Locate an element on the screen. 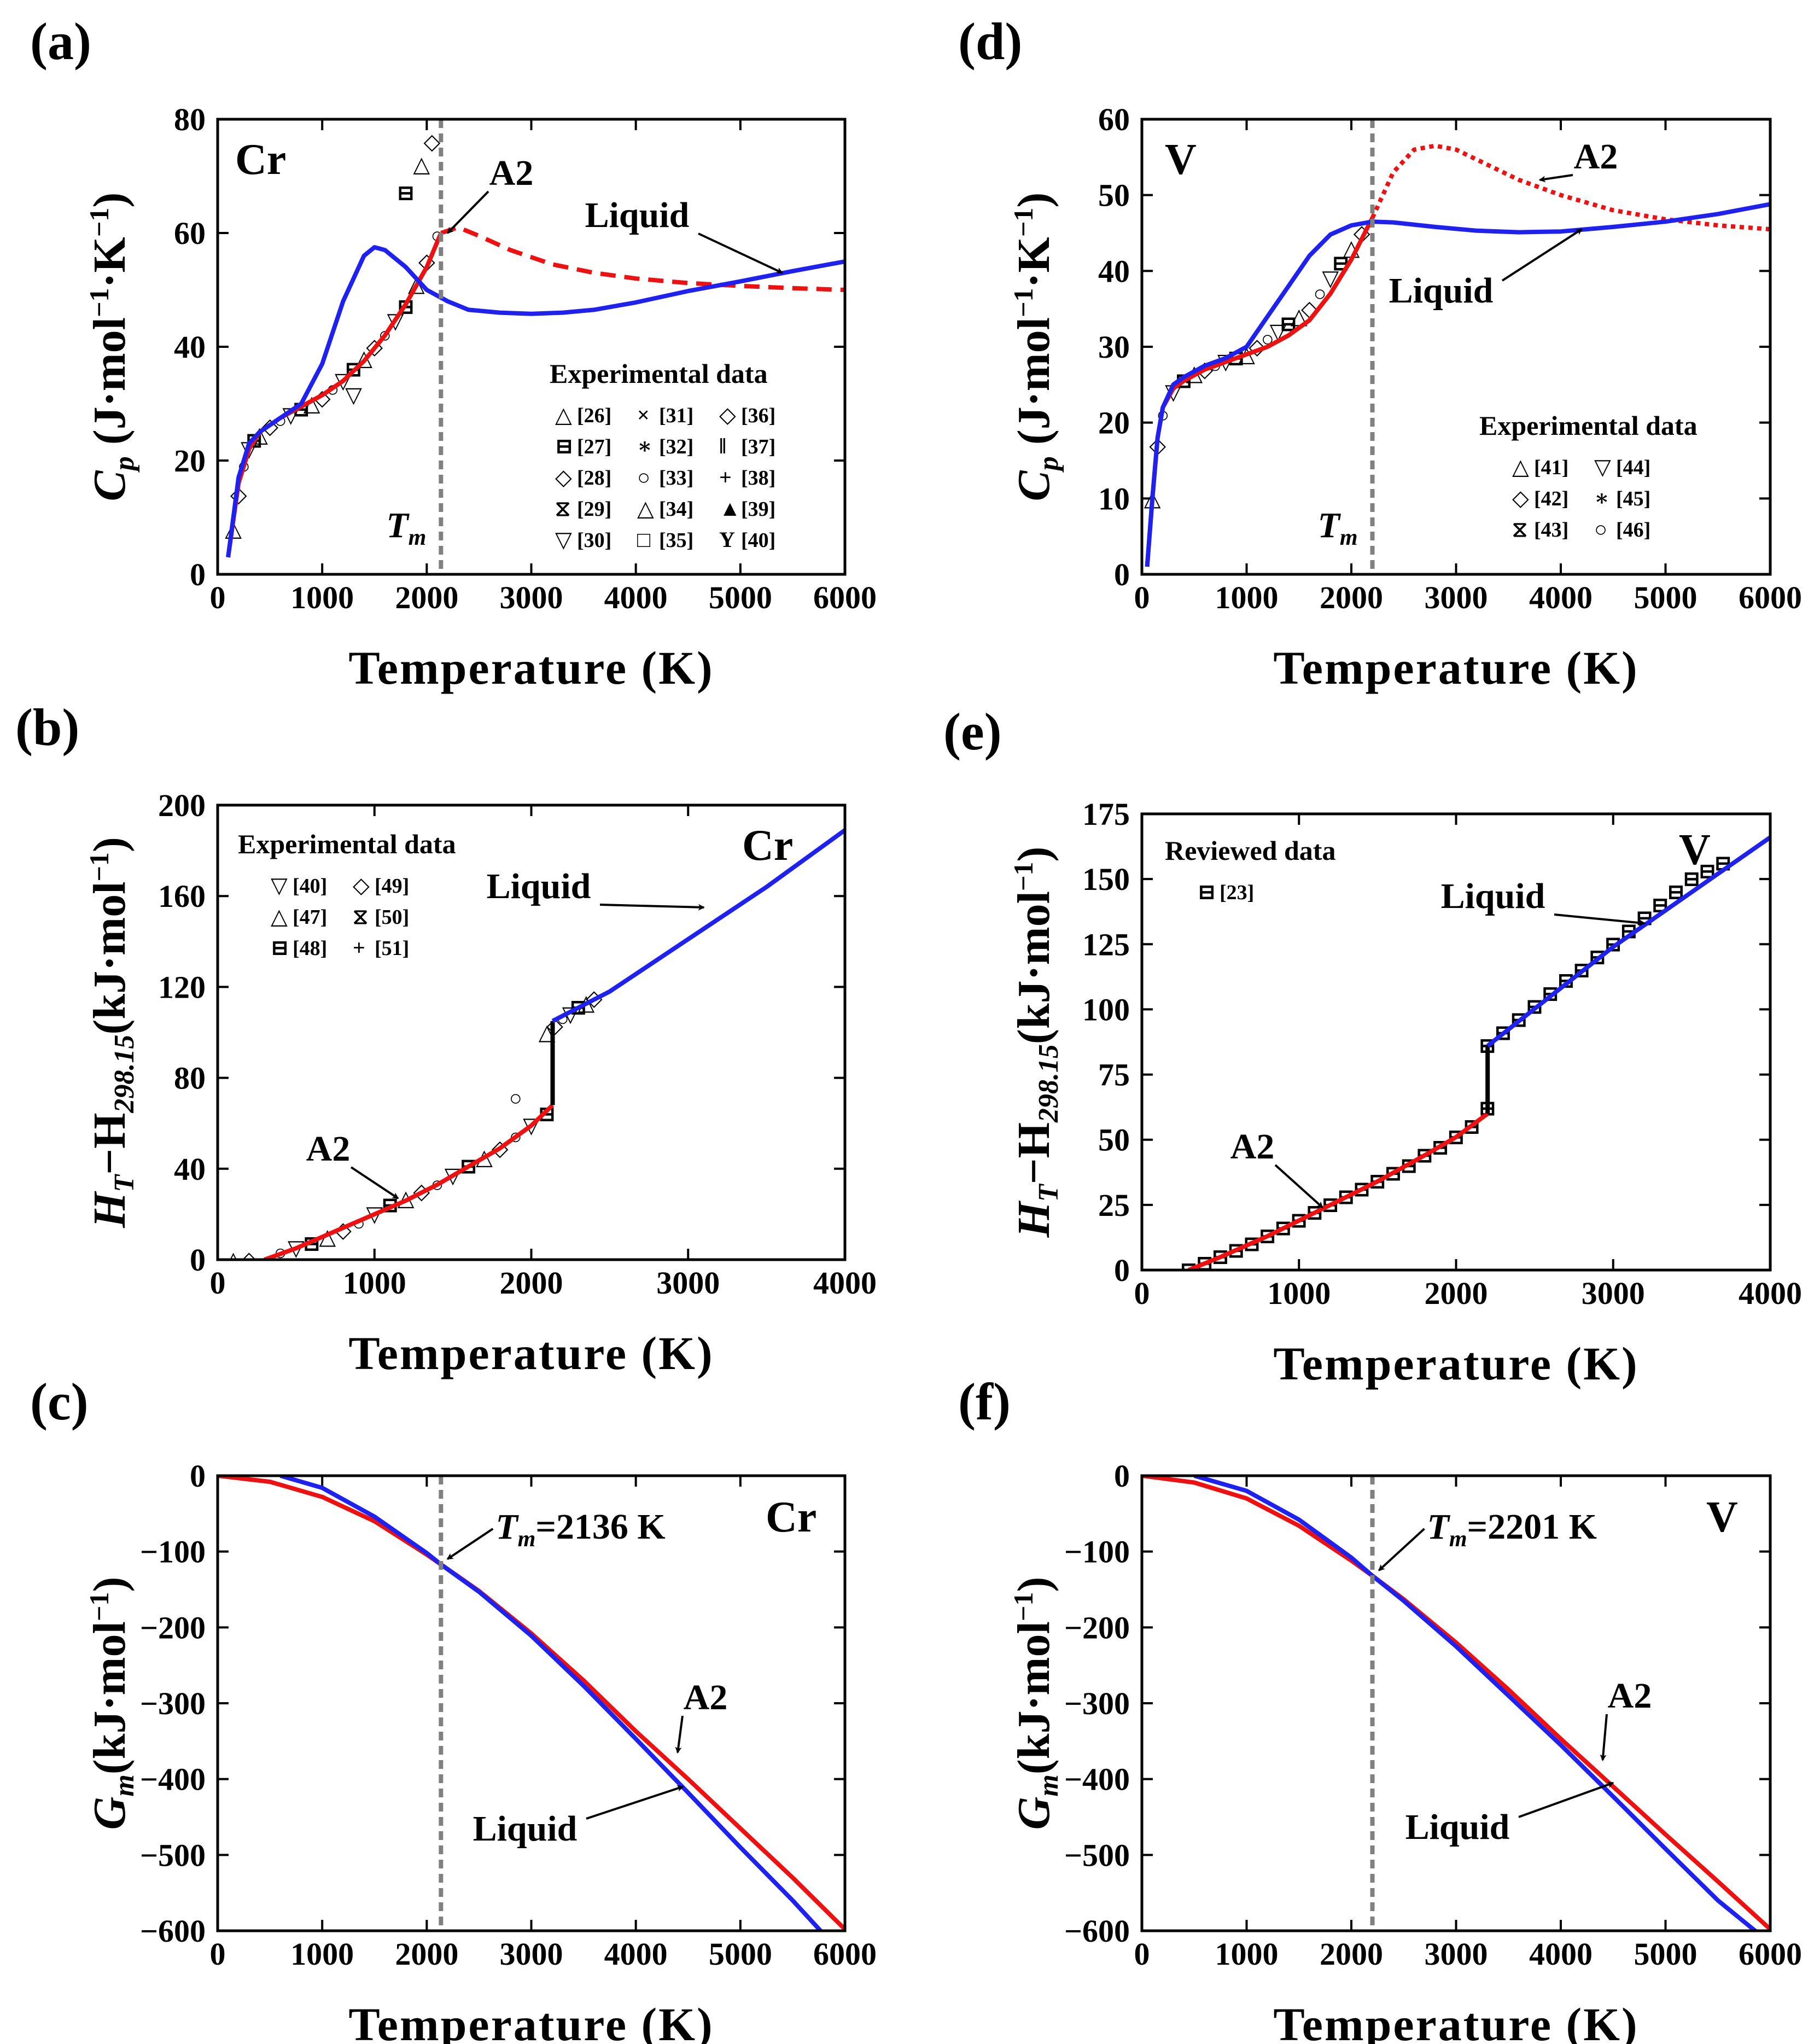 Image resolution: width=1814 pixels, height=2044 pixels. legend-ref: [51] is located at coordinates (392, 948).